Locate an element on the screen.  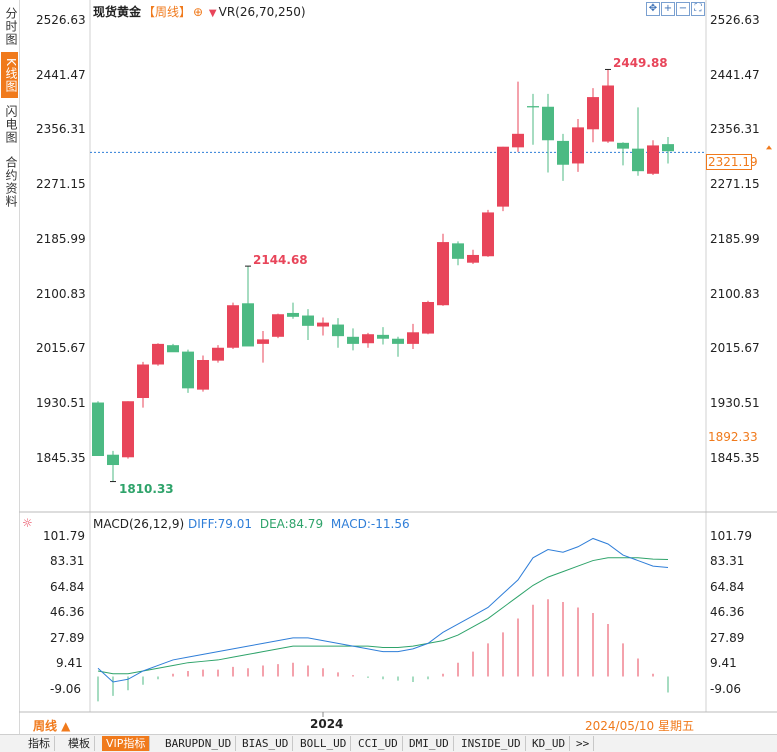
price-tick-left: 2100.83 is located at coordinates (61, 294).